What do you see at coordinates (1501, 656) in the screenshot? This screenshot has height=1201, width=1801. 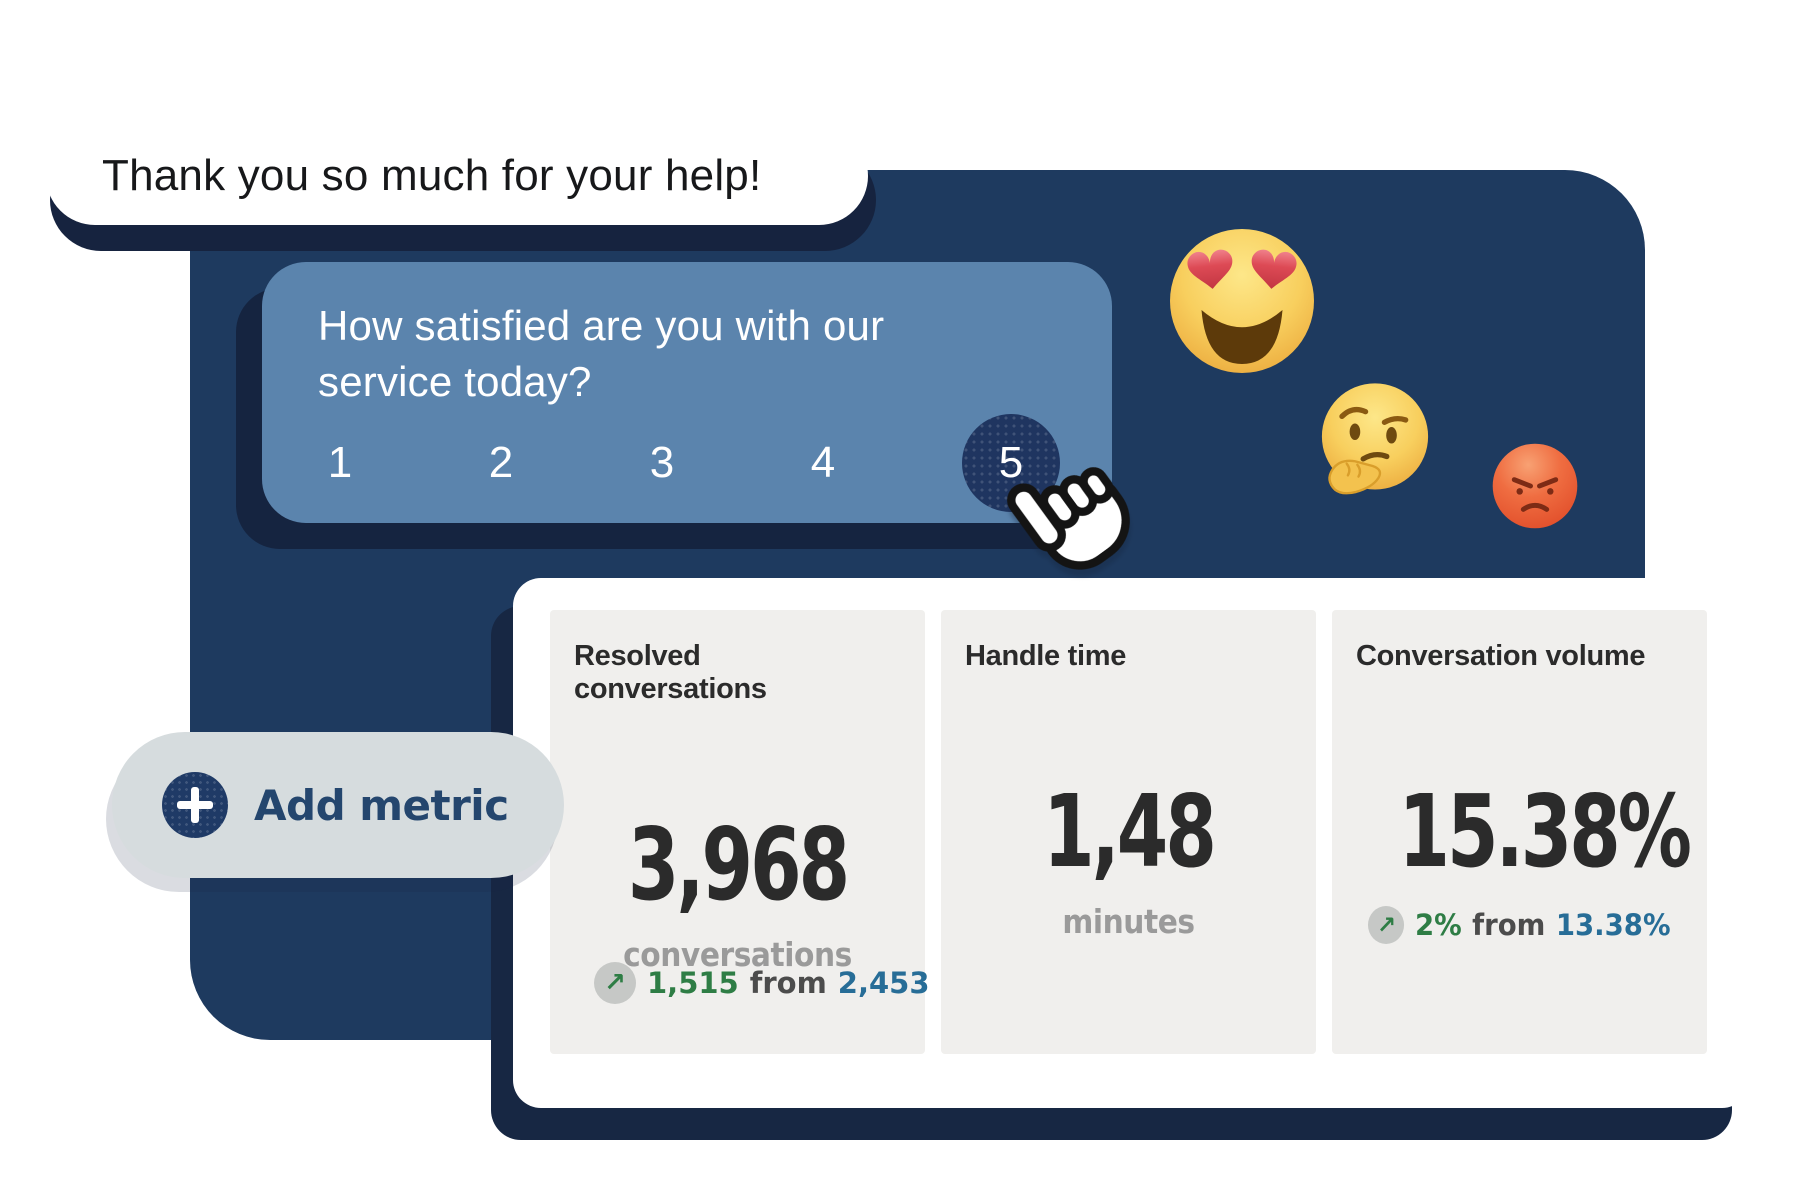 I see `metric-title: Conversation volume` at bounding box center [1501, 656].